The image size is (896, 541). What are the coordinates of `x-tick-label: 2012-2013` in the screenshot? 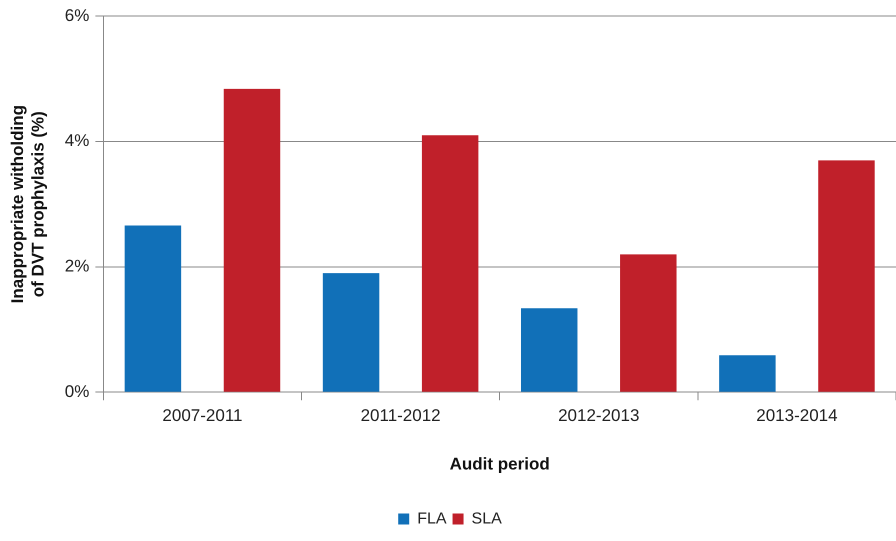 It's located at (599, 416).